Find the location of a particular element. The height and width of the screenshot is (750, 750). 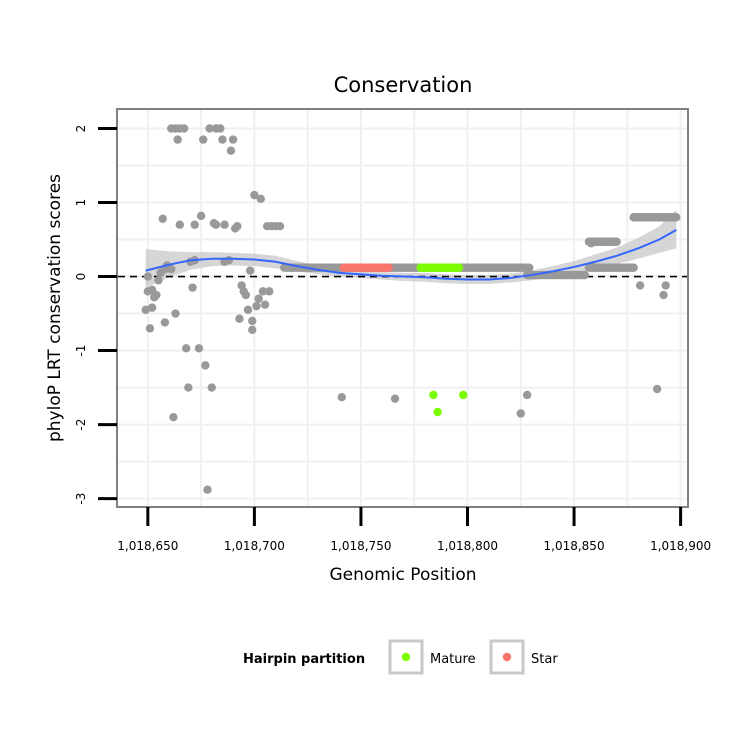

smooth-line is located at coordinates (411, 255).